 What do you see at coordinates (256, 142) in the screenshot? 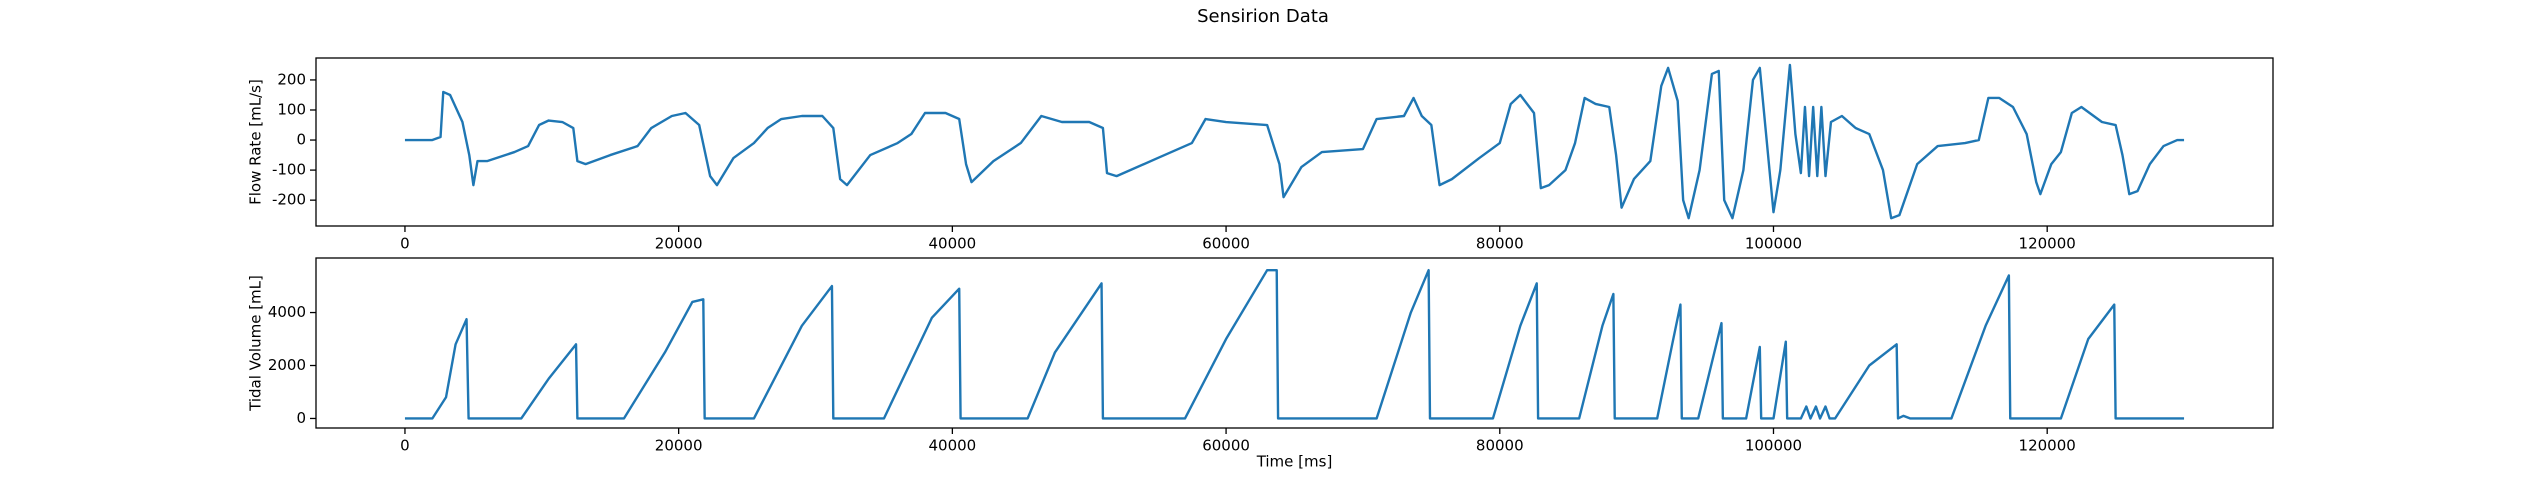
I see `y-axis-label: Flow Rate [mL/s]` at bounding box center [256, 142].